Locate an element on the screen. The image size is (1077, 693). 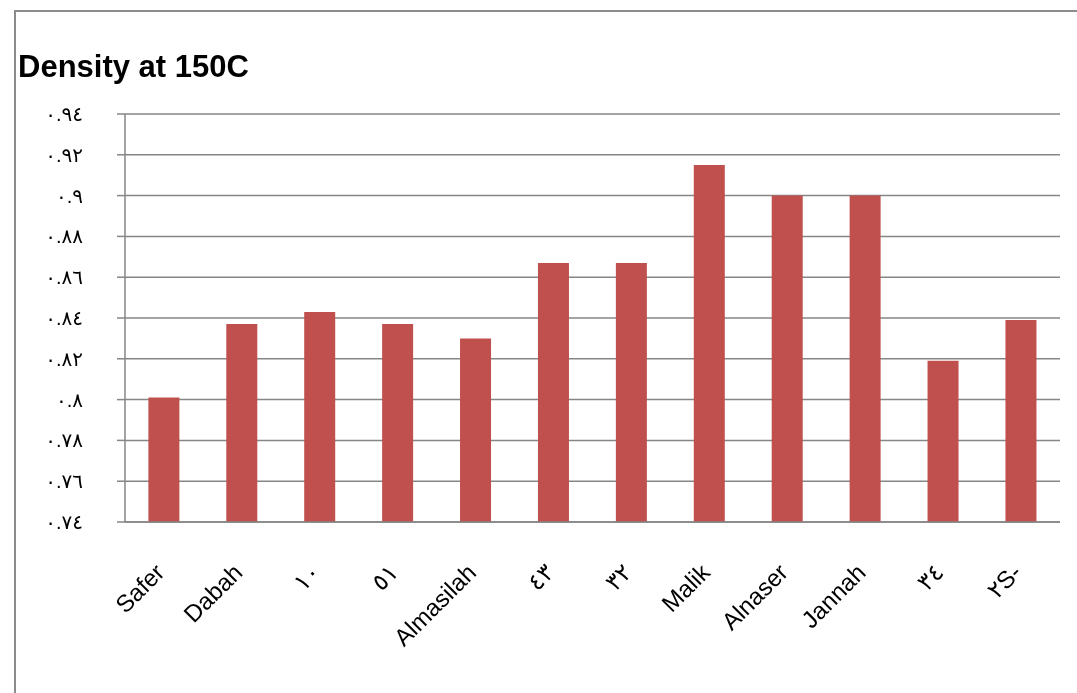
y-tick-label: ٠.٩ is located at coordinates (69, 195).